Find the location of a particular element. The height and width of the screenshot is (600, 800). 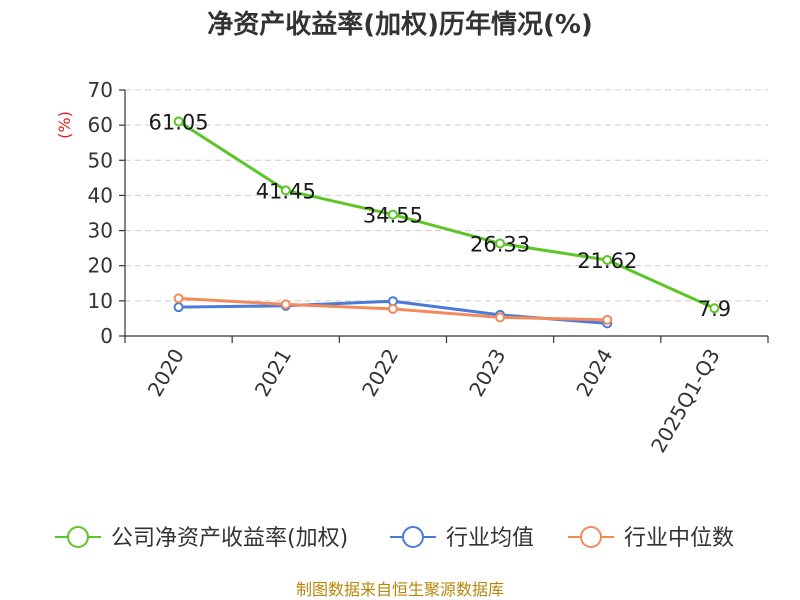

chart-title: 净资产收益率(加权)历年情况(%) is located at coordinates (400, 24).